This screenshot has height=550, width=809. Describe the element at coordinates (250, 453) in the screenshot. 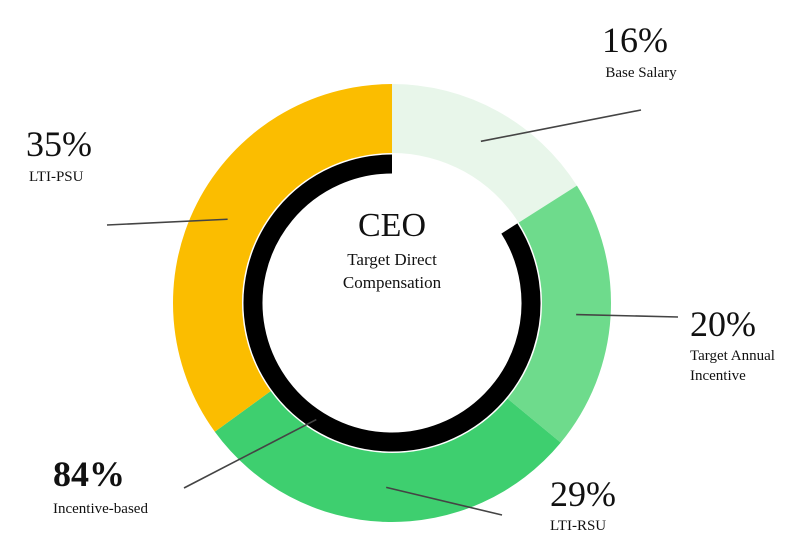

I see `leader-line-incentive-based` at that location.